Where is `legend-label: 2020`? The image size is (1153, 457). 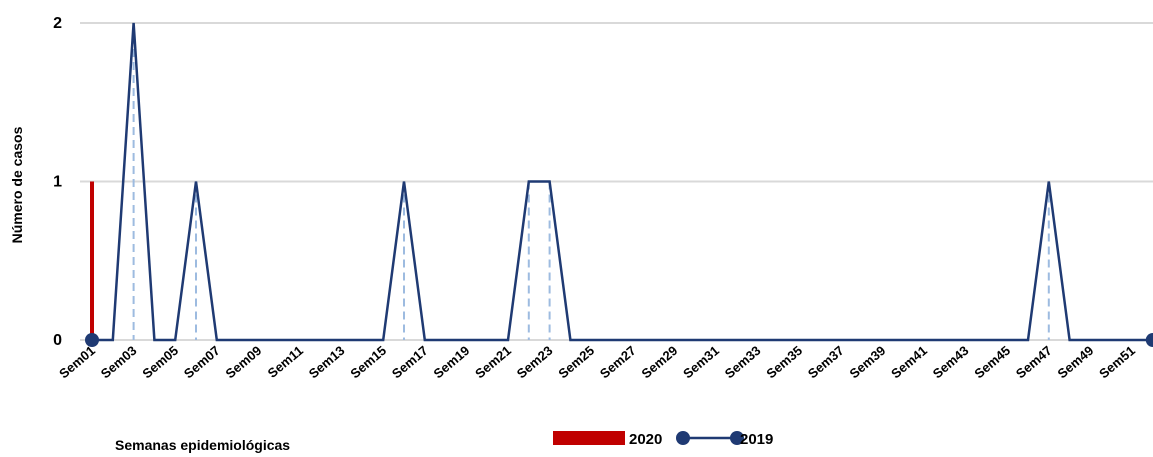
legend-label: 2020 is located at coordinates (645, 439).